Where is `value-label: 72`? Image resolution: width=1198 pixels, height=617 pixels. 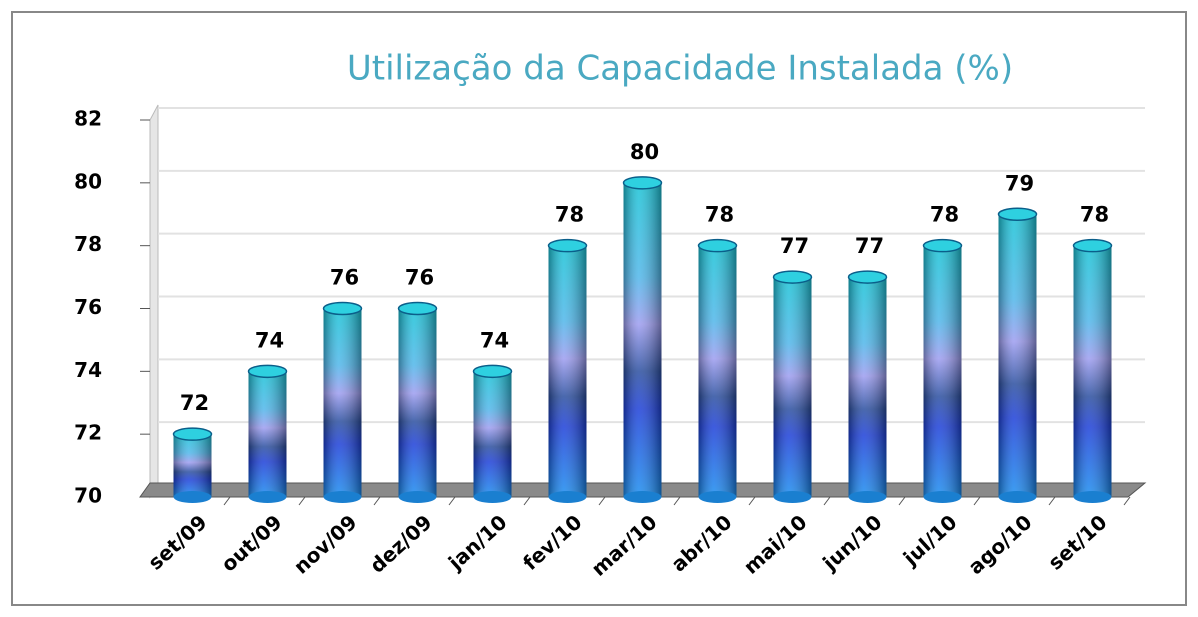
value-label: 72 is located at coordinates (194, 403).